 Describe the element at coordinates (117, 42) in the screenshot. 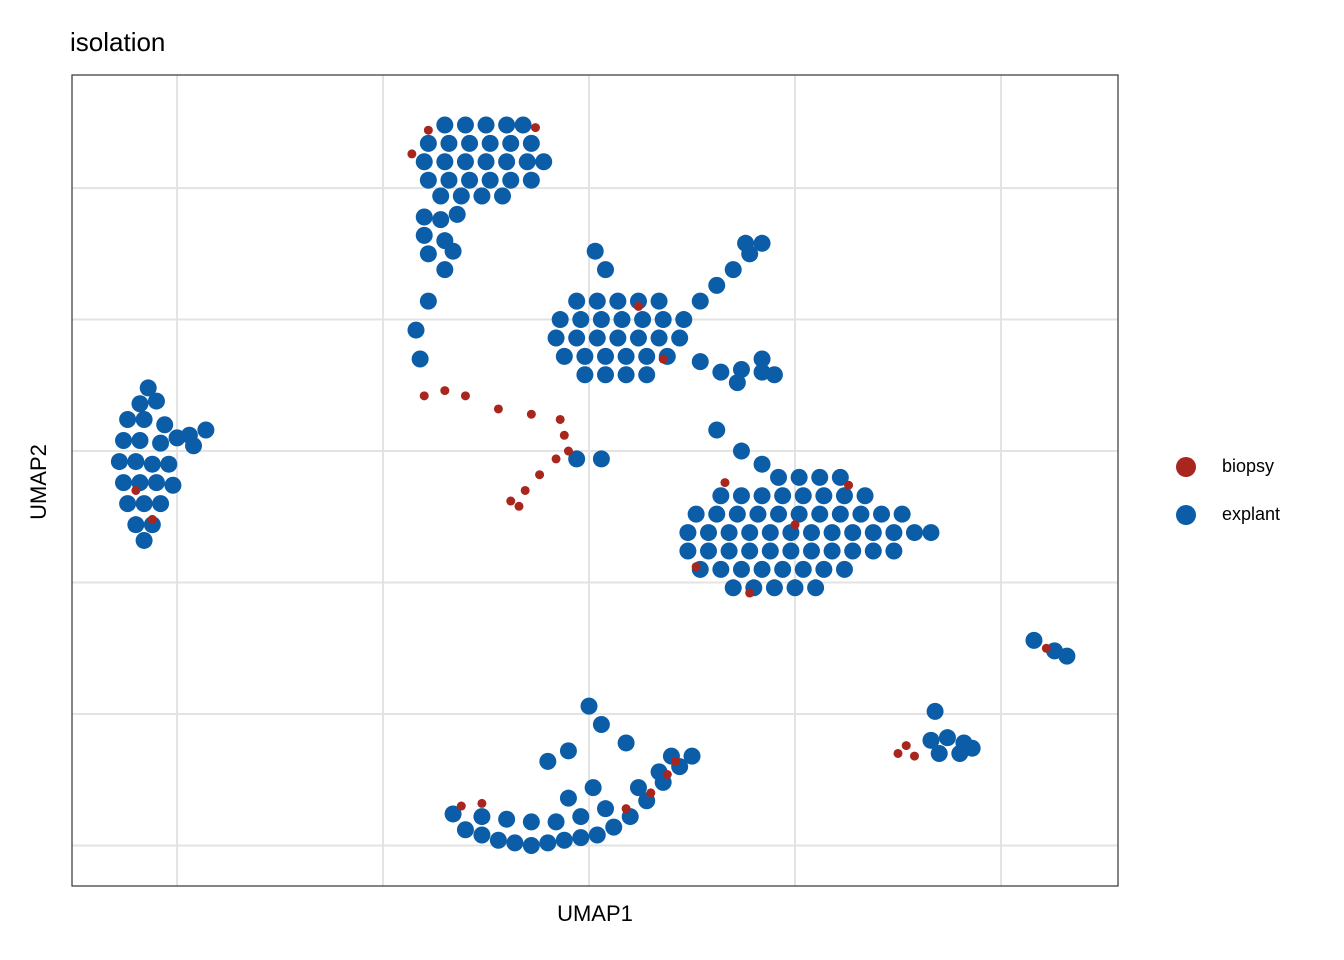

I see `chart-title: isolation` at that location.